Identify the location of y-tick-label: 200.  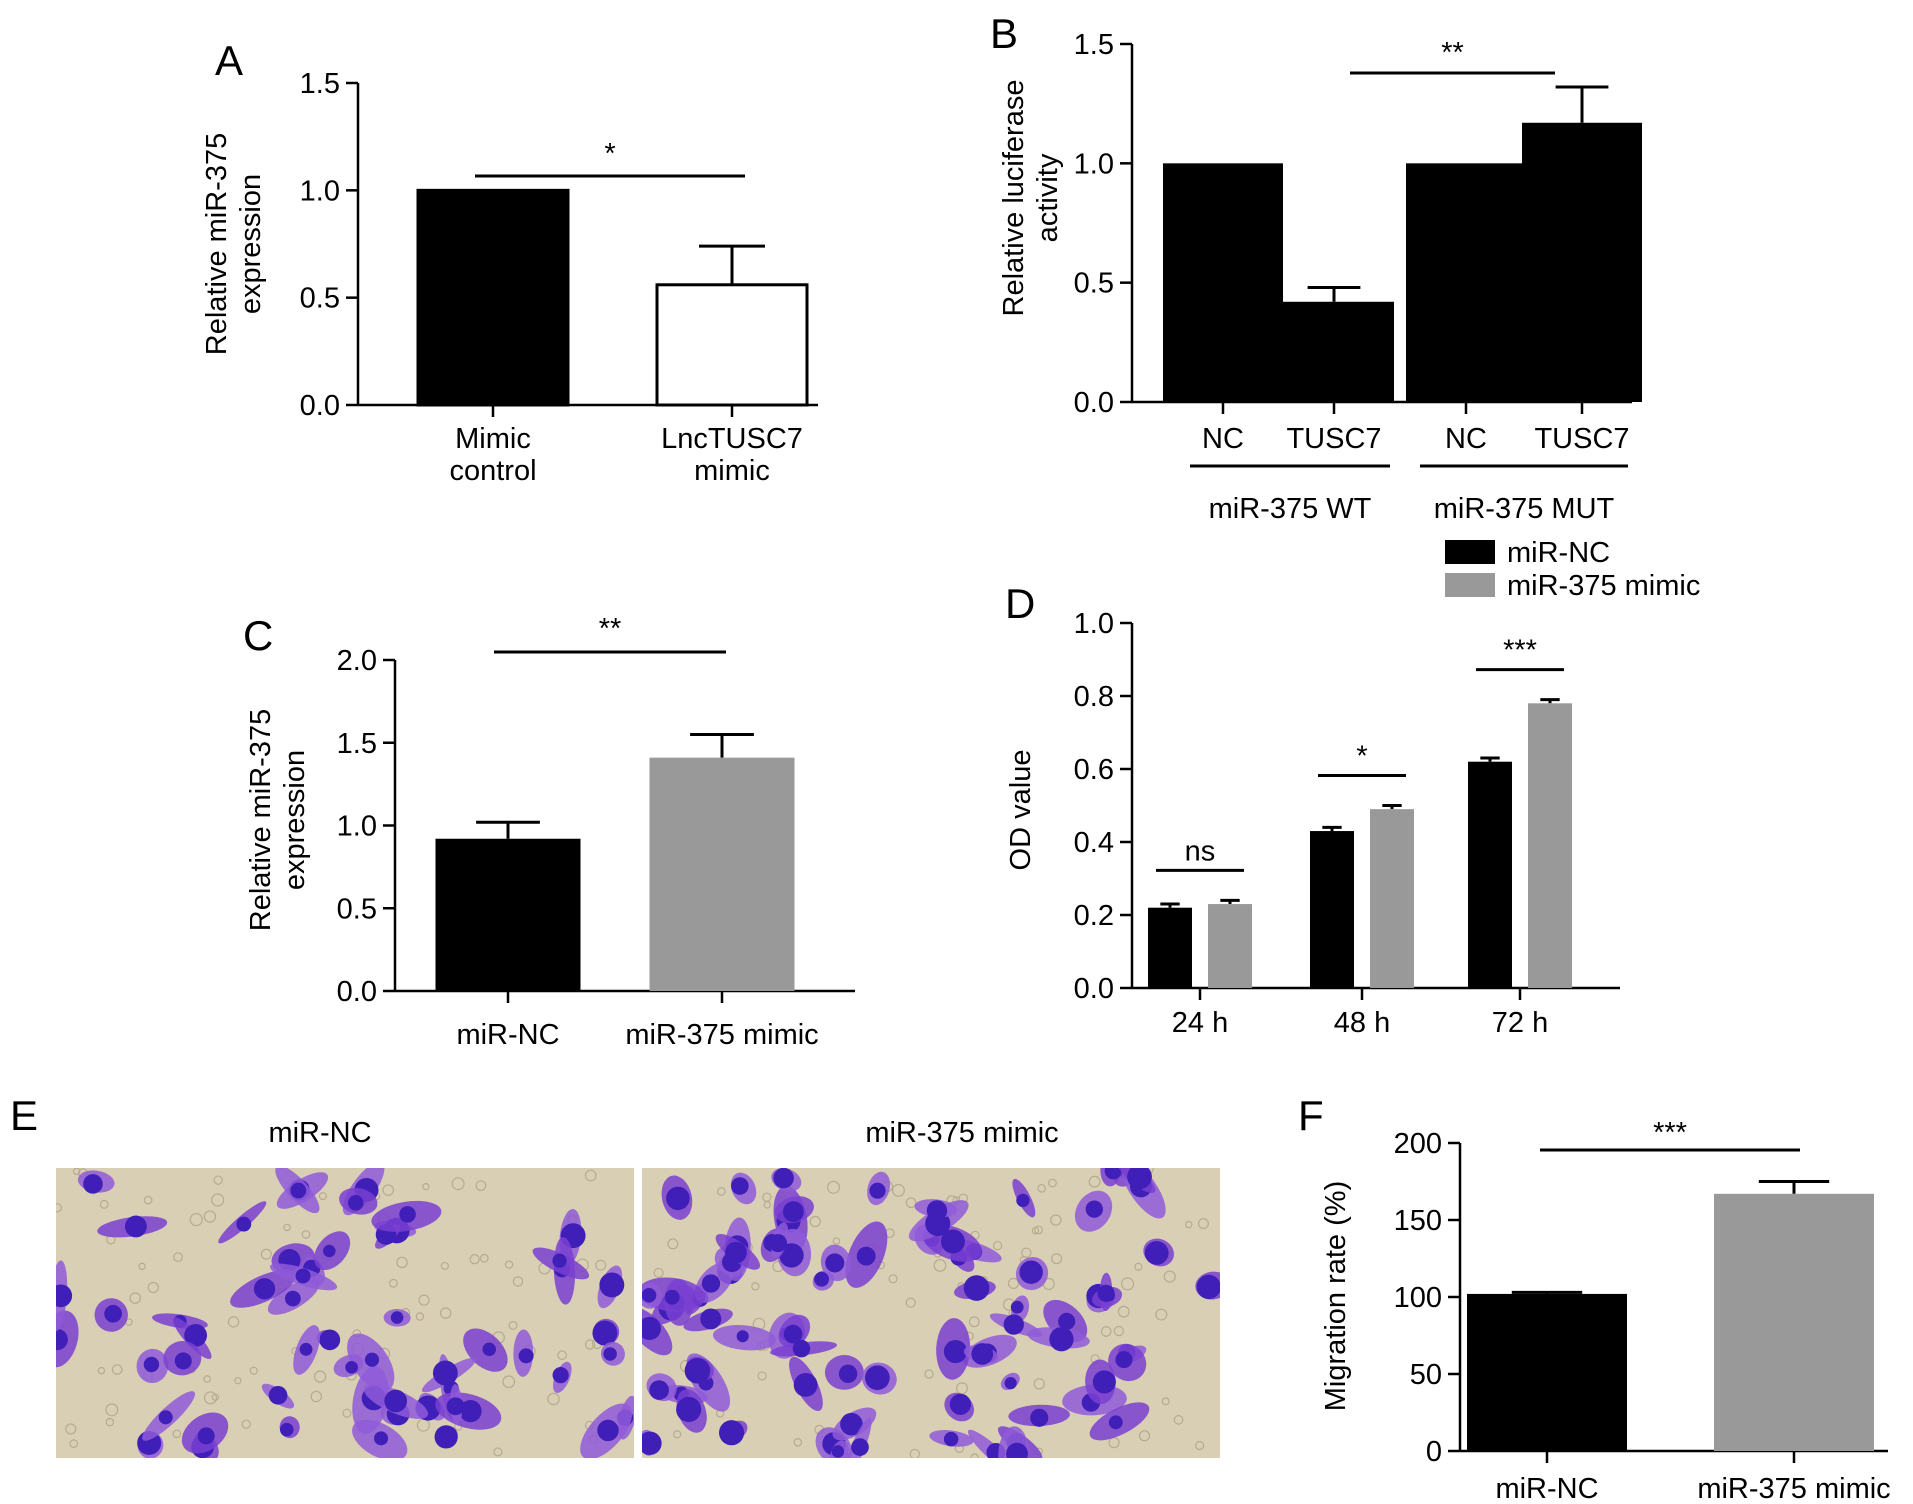
(1418, 1144).